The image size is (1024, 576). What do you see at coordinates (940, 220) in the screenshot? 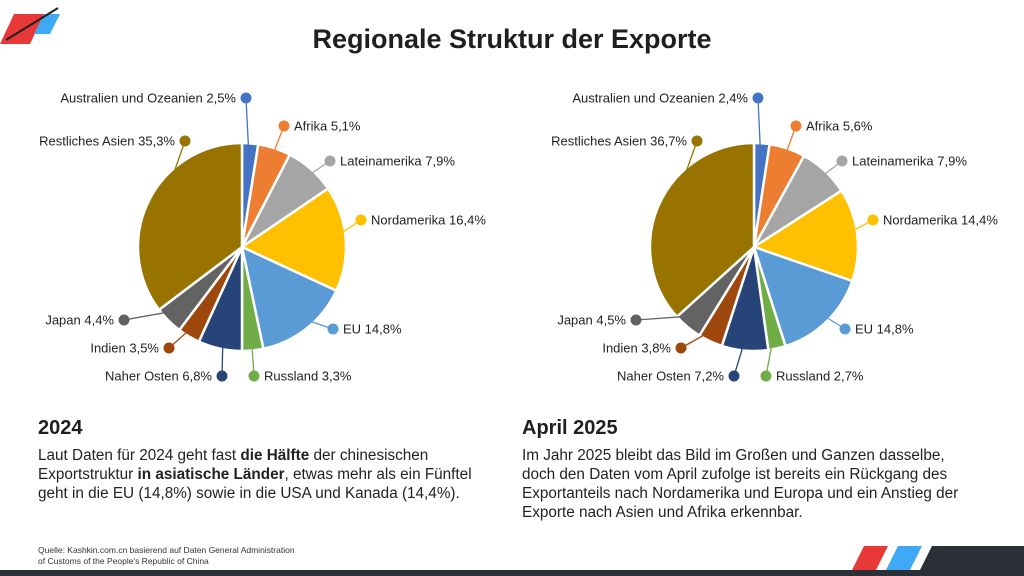
I see `data-label-nordamerika: Nordamerika 14,4%` at bounding box center [940, 220].